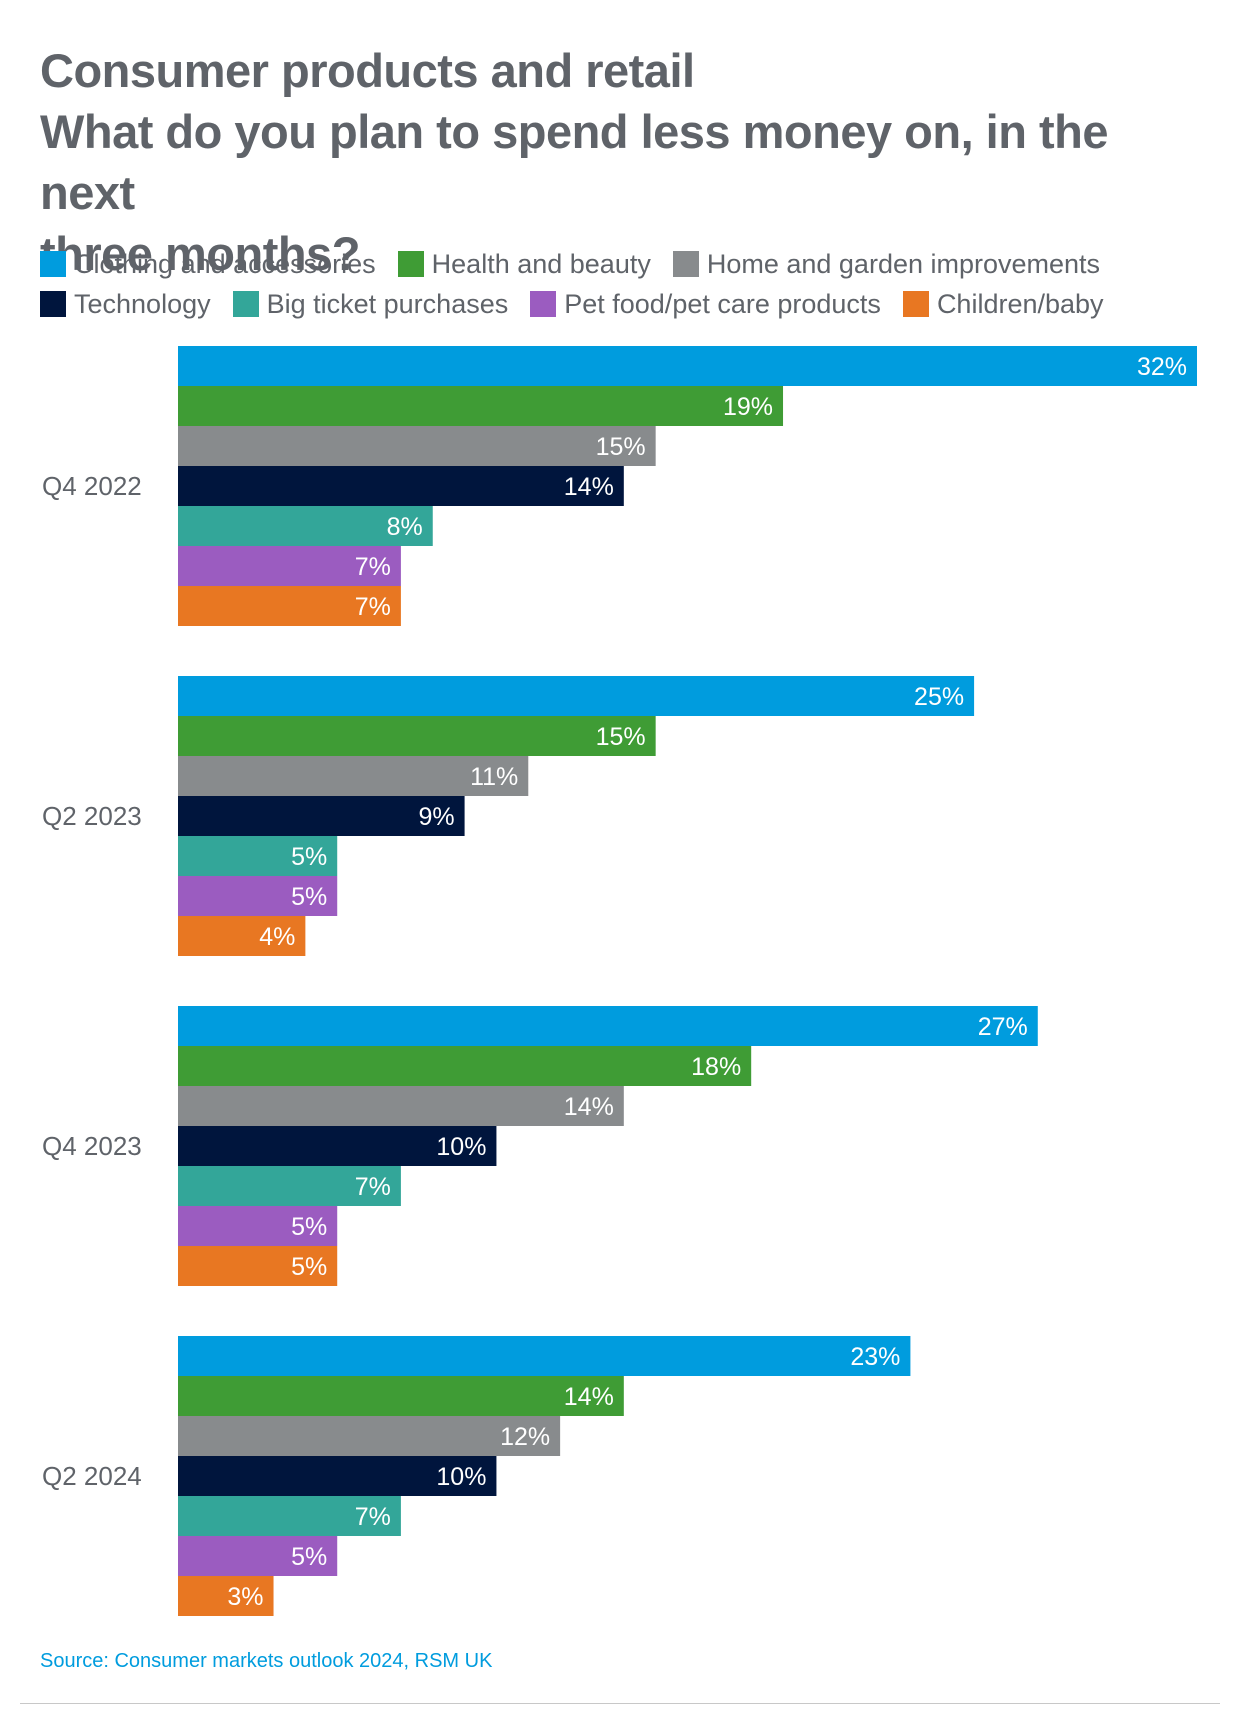  What do you see at coordinates (461, 1477) in the screenshot?
I see `data-label-q2-2024-technology: 10%` at bounding box center [461, 1477].